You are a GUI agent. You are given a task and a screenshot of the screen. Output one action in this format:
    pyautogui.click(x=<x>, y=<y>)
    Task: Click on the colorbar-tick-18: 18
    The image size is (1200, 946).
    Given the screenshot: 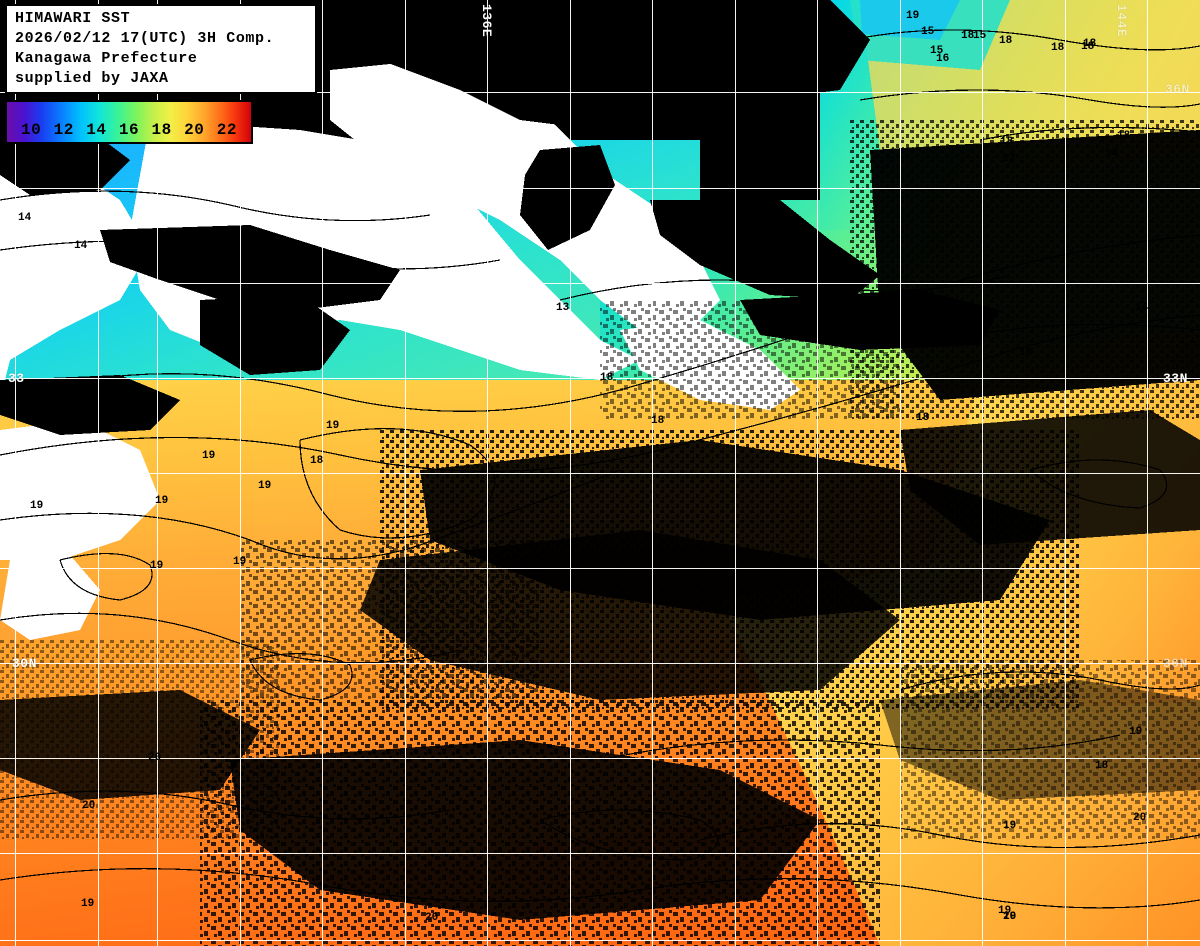 What is the action you would take?
    pyautogui.click(x=161, y=130)
    